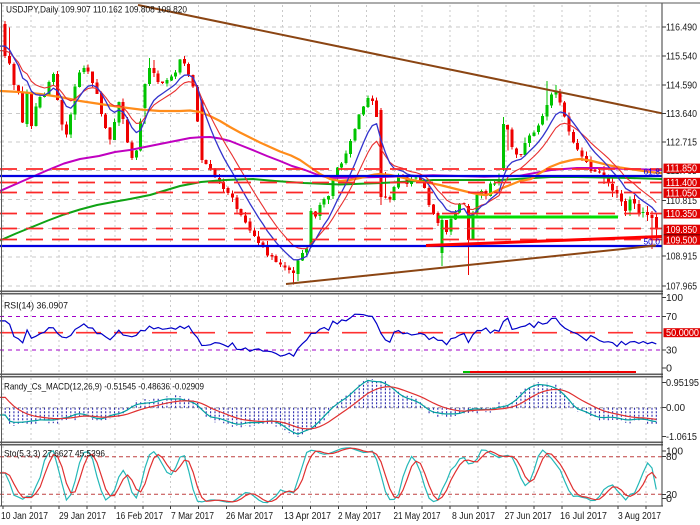  What do you see at coordinates (307, 516) in the screenshot?
I see `svg-text: 13 Apr 2017` at bounding box center [307, 516].